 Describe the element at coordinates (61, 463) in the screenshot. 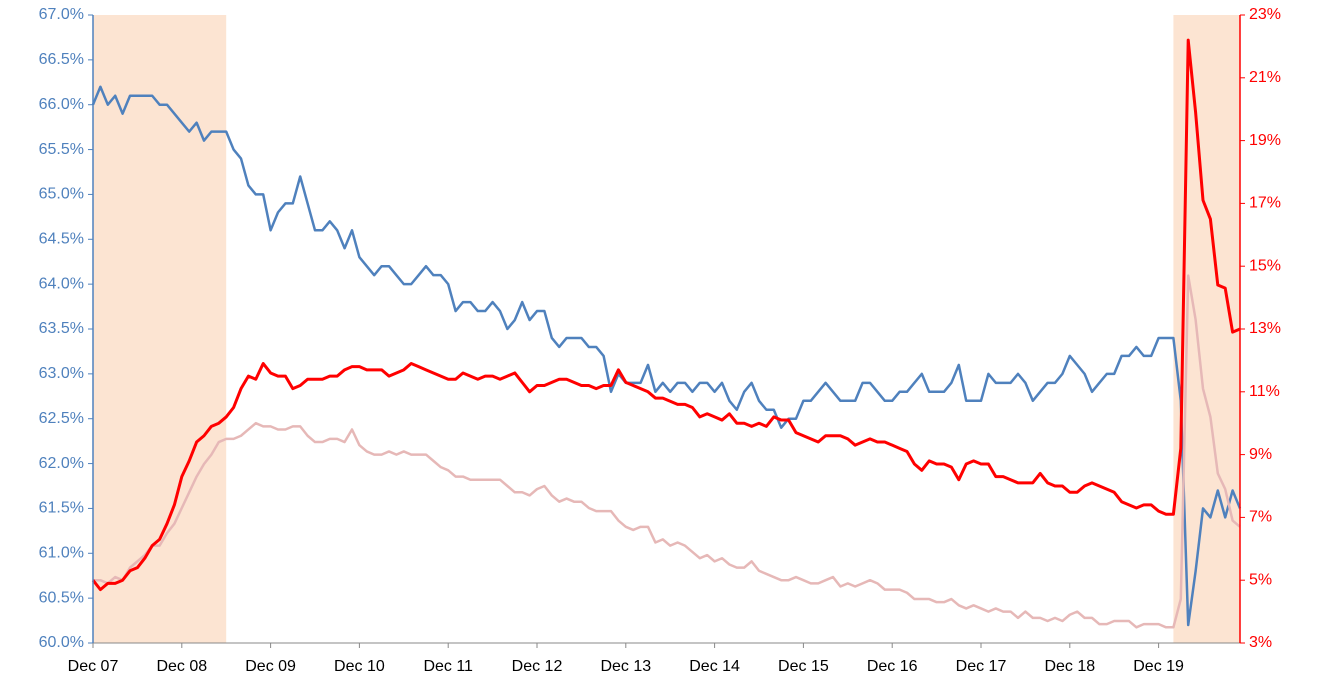

I see `y-tick-label: 62.0%` at that location.